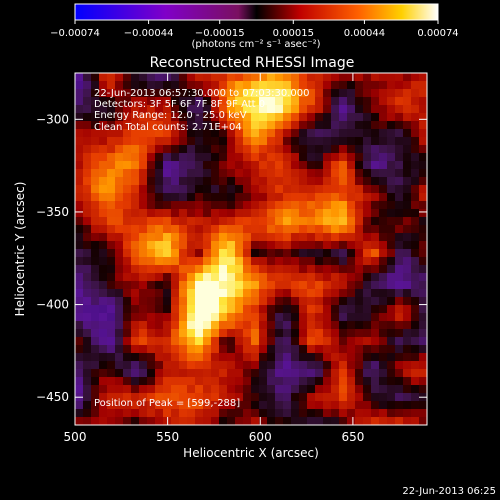 The height and width of the screenshot is (500, 500). What do you see at coordinates (75, 33) in the screenshot?
I see `colorbar-tick-label: −0.00074` at bounding box center [75, 33].